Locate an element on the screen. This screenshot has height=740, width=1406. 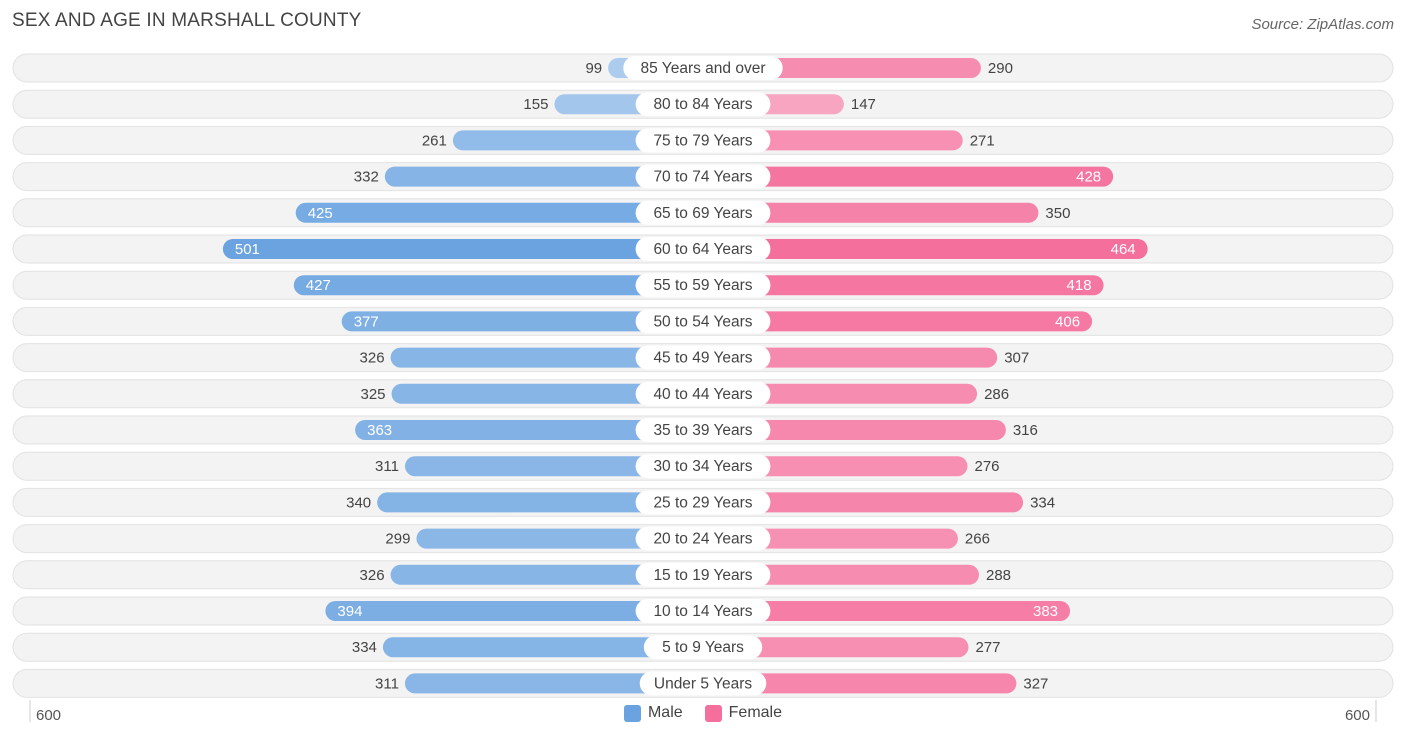
category-label: 70 to 74 Years is located at coordinates (702, 177).